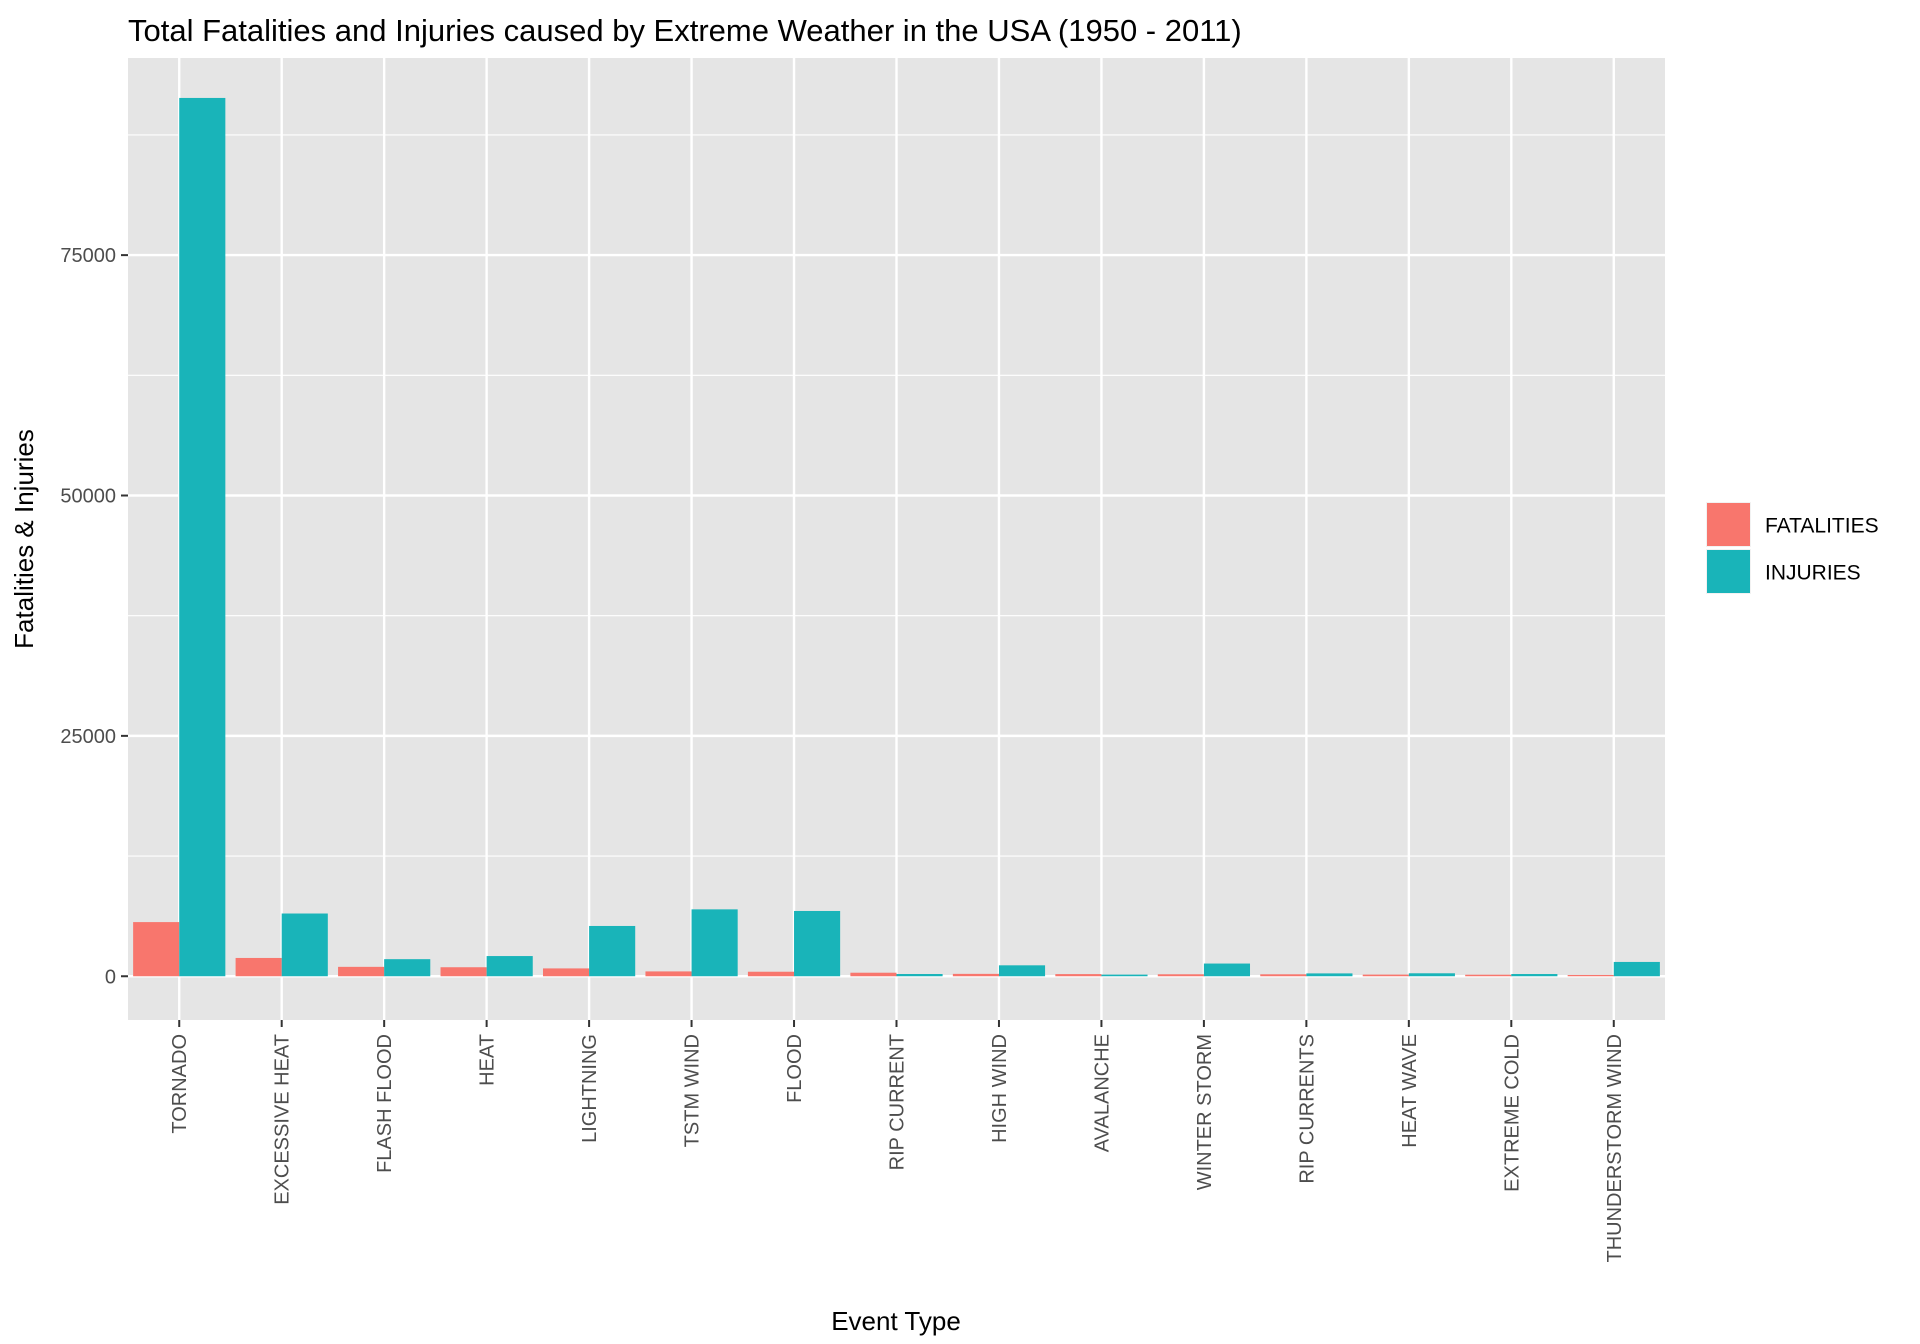 Image resolution: width=1920 pixels, height=1344 pixels. I want to click on bar-fatalities-lightning, so click(566, 972).